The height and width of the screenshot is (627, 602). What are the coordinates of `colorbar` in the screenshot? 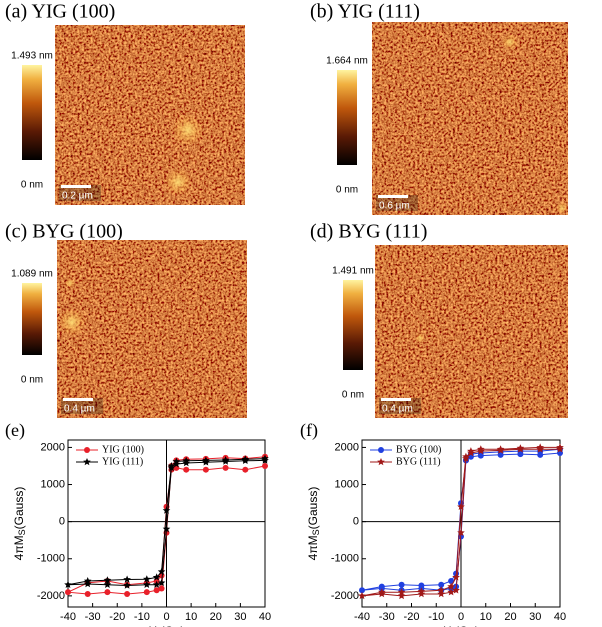 It's located at (347, 117).